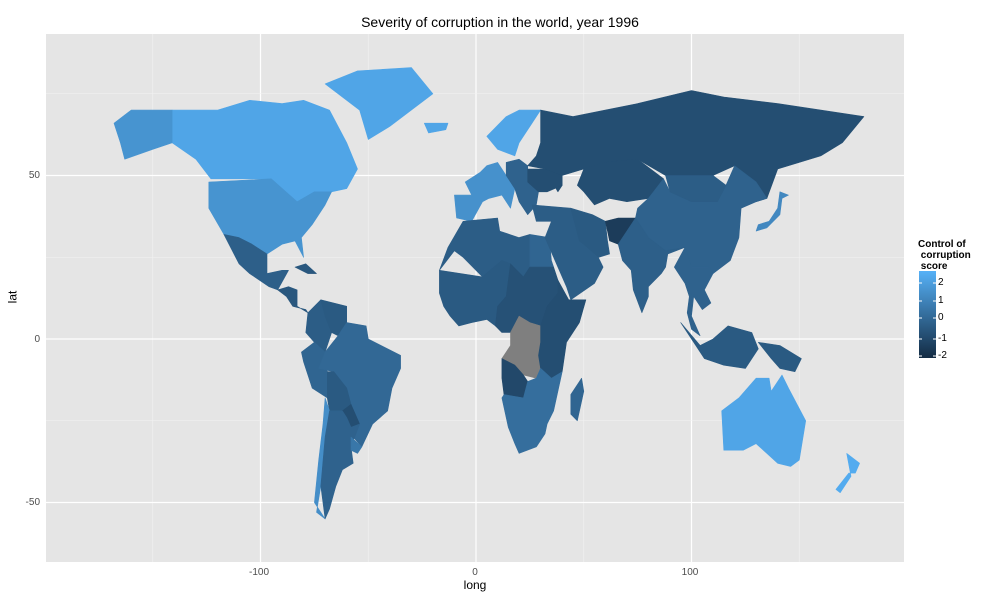  Describe the element at coordinates (693, 292) in the screenshot. I see `region-southeast-asia` at that location.